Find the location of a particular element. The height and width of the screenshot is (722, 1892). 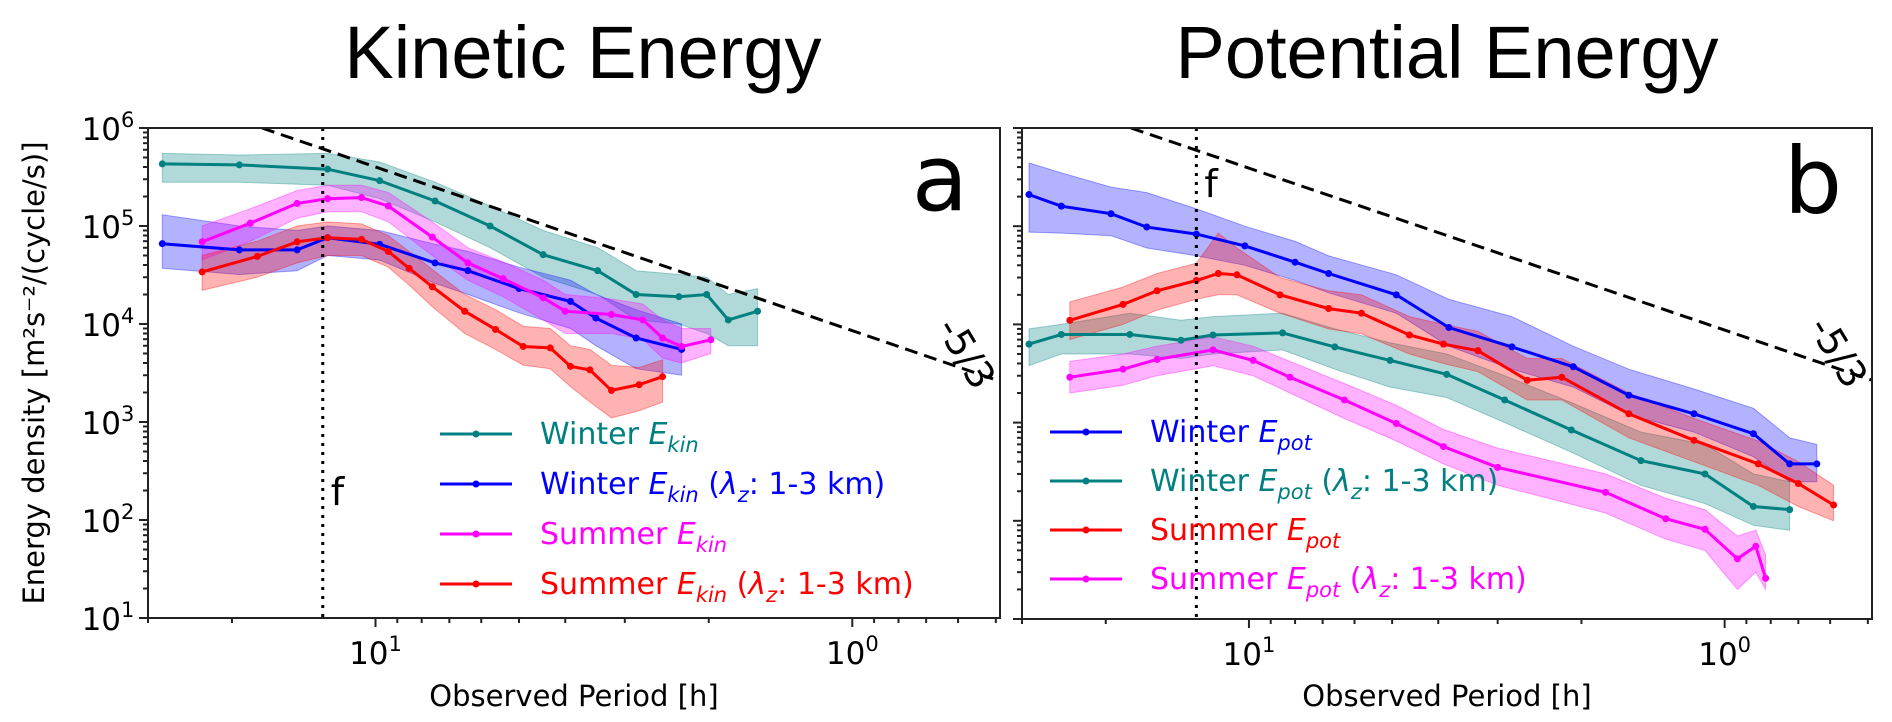

panel-label: a is located at coordinates (940, 178).